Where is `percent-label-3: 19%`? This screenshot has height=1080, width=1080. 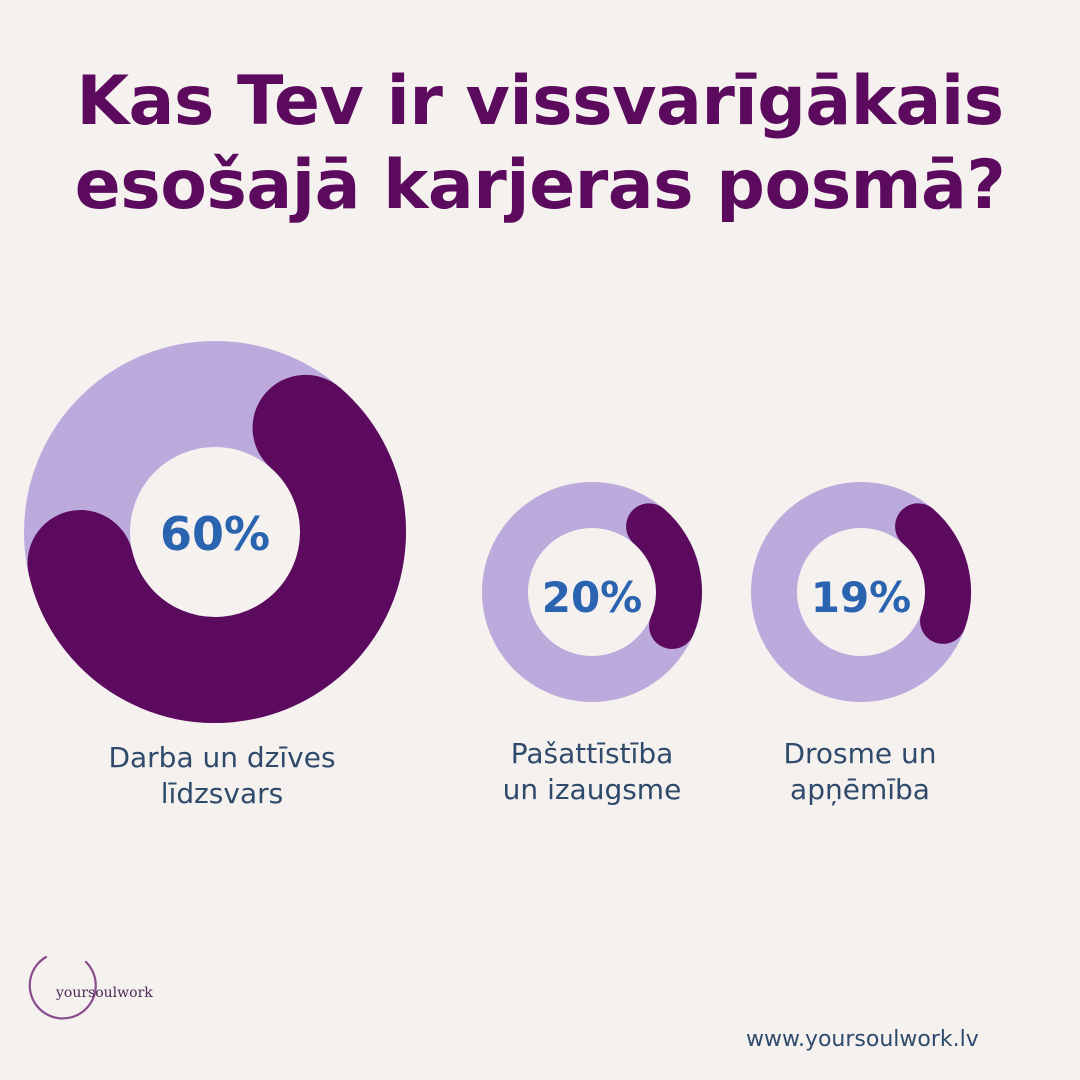
percent-label-3: 19% is located at coordinates (861, 597).